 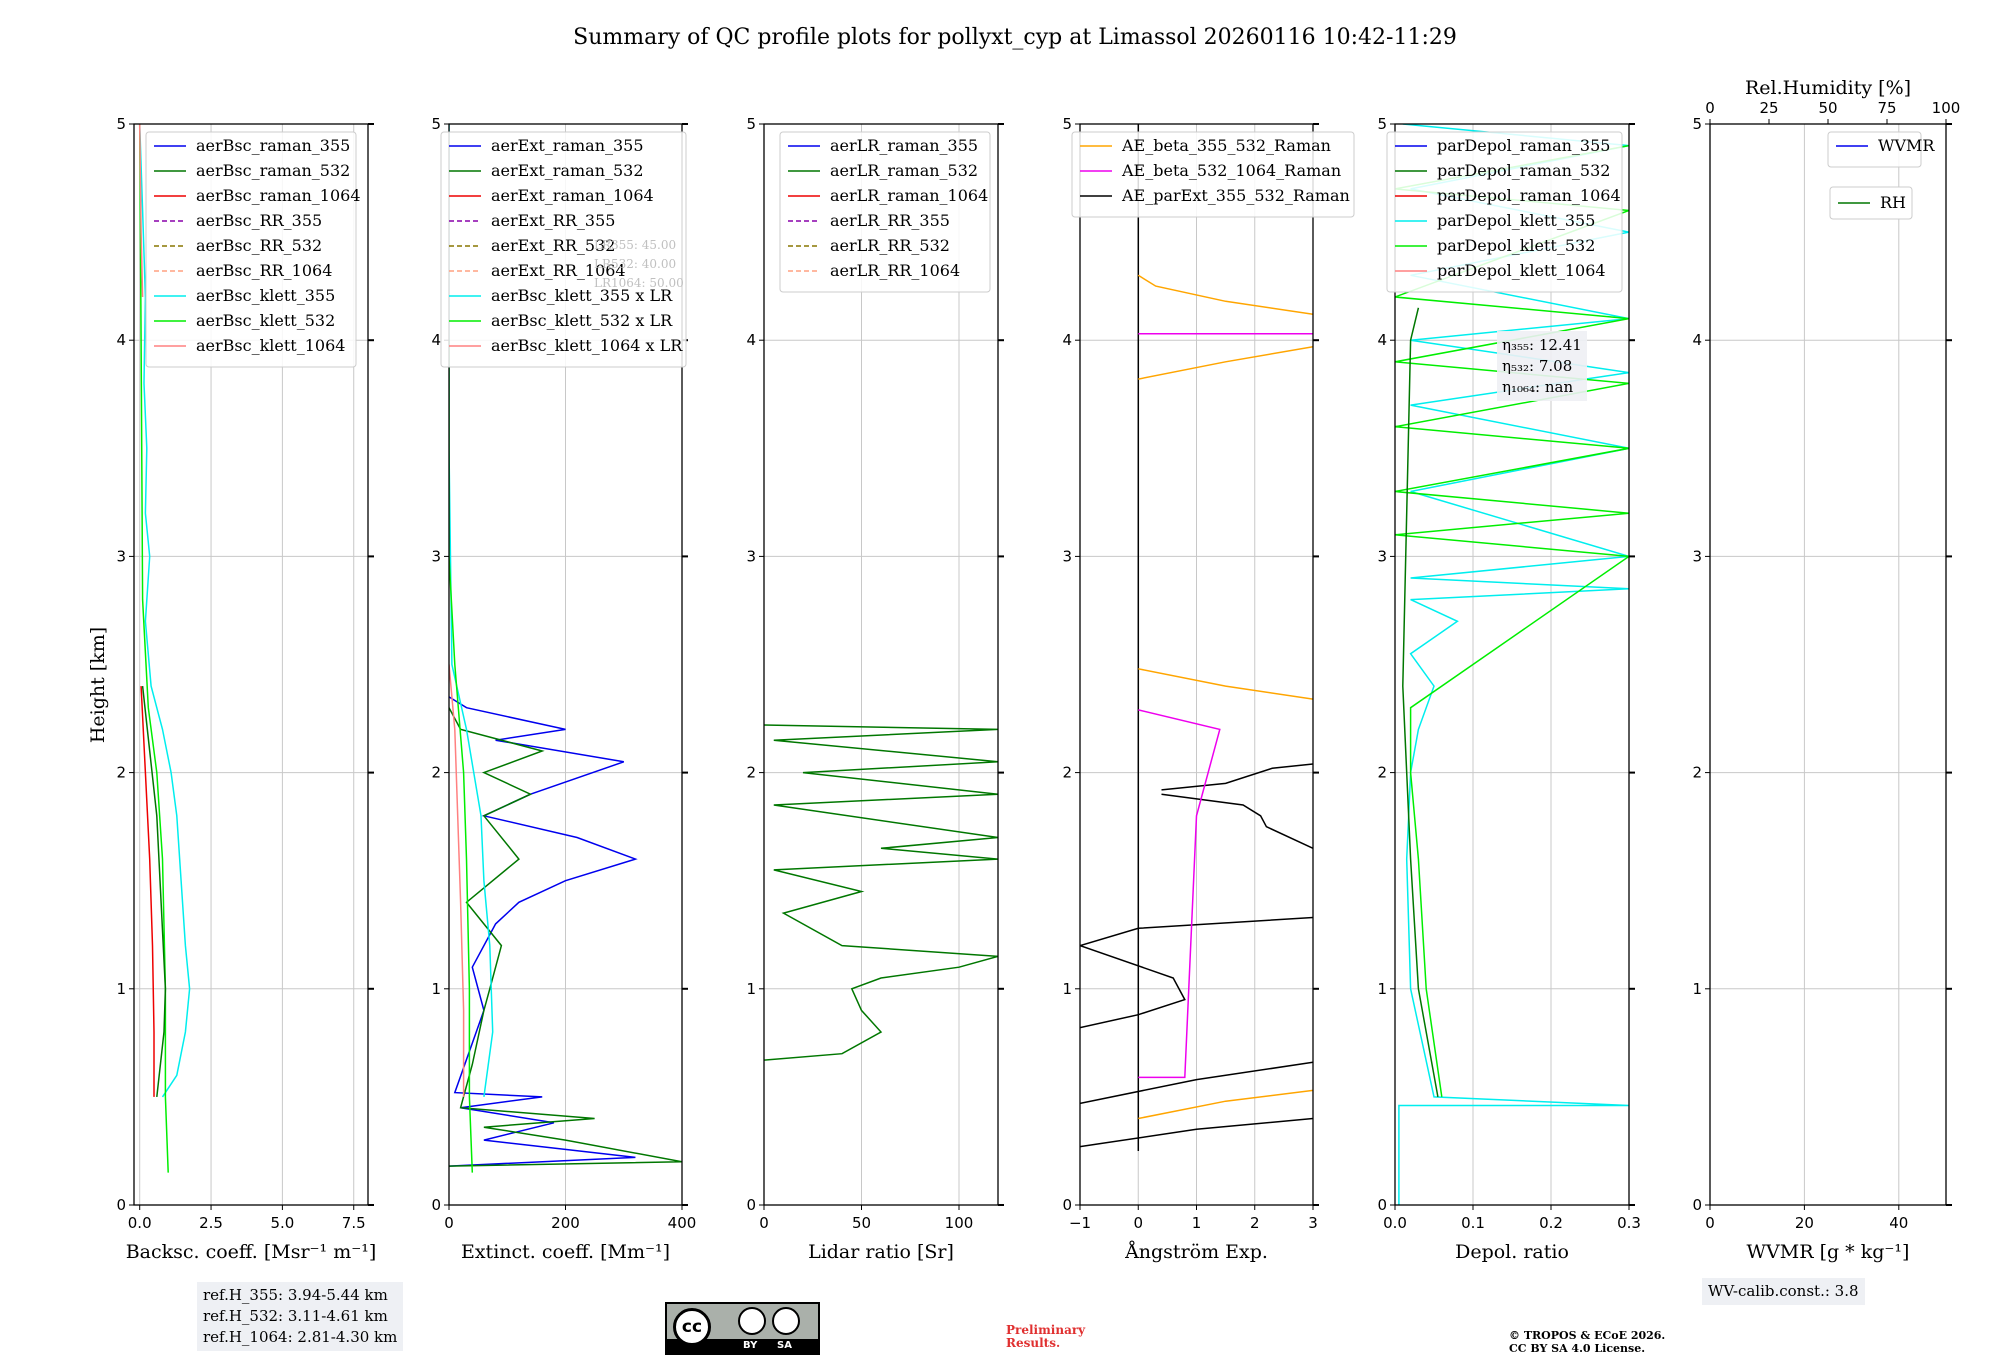 What do you see at coordinates (1196, 1083) in the screenshot?
I see `series-AE_parExt_355_532_Raman` at bounding box center [1196, 1083].